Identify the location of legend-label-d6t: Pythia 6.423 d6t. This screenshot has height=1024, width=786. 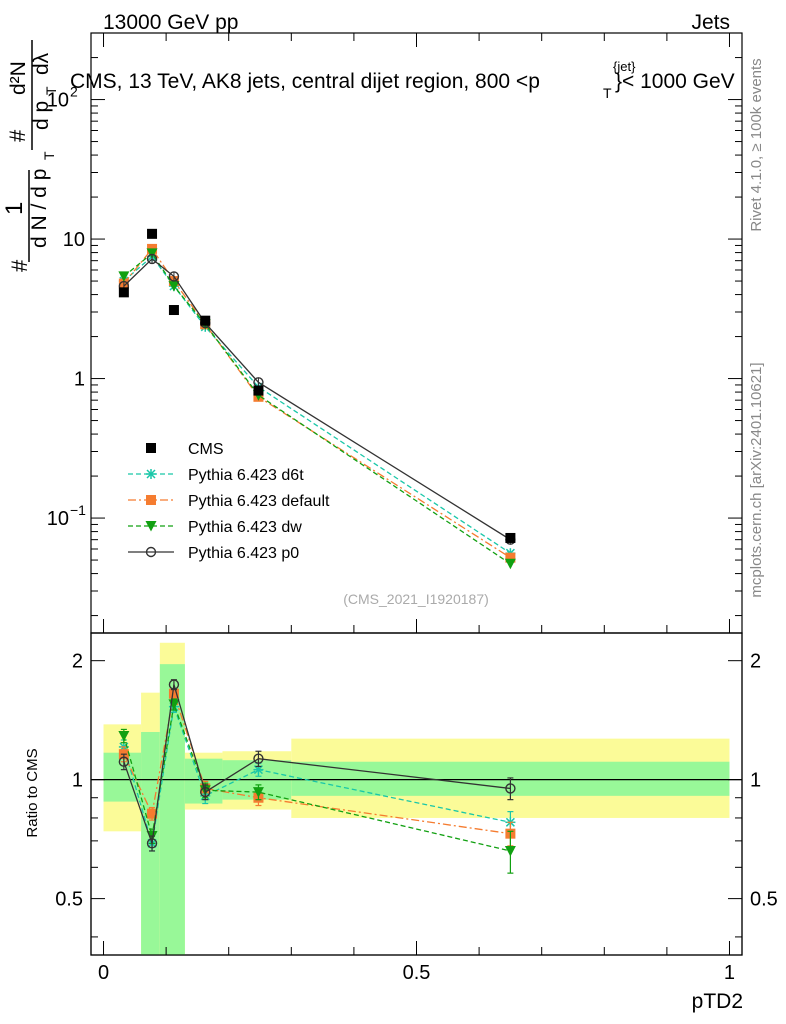
(246, 475).